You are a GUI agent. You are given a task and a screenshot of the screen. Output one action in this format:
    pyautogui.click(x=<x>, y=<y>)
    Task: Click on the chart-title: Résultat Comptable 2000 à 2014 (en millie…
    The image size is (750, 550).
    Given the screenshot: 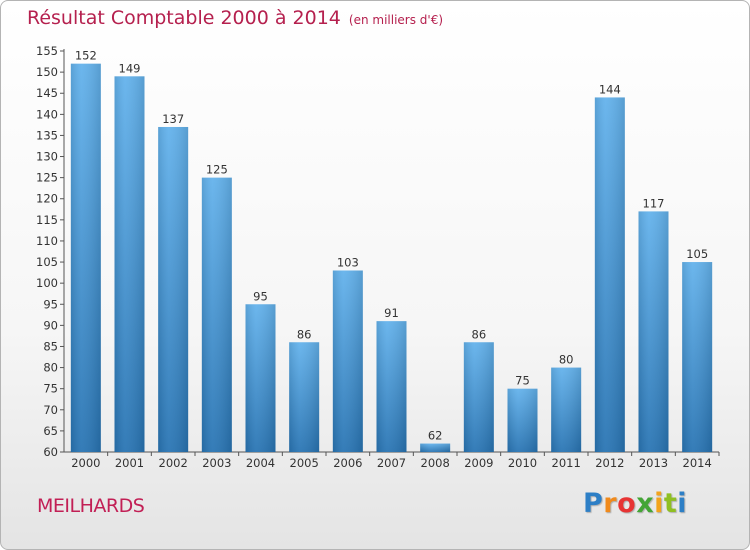 What is the action you would take?
    pyautogui.click(x=235, y=18)
    